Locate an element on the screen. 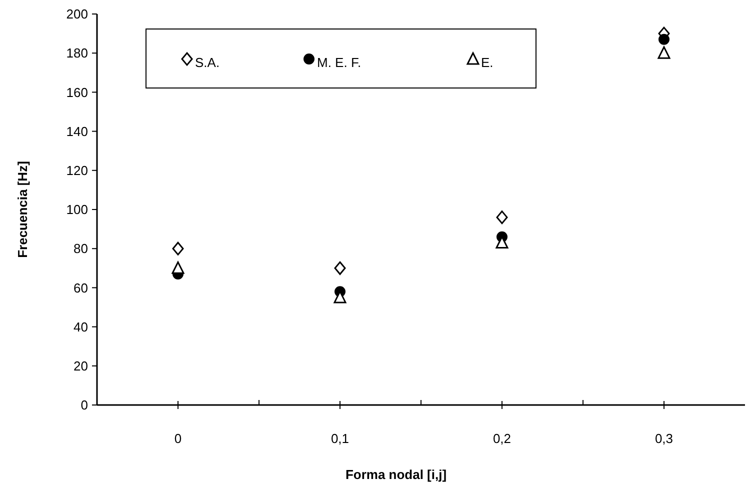 The width and height of the screenshot is (747, 490). y-axis-title: Frecuencia [Hz] is located at coordinates (22, 209).